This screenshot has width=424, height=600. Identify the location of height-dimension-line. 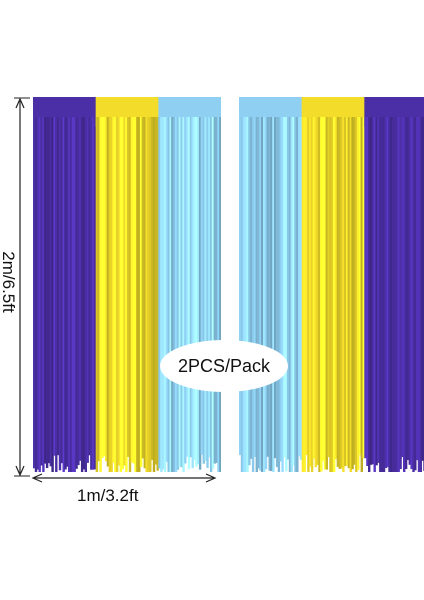
(22, 287).